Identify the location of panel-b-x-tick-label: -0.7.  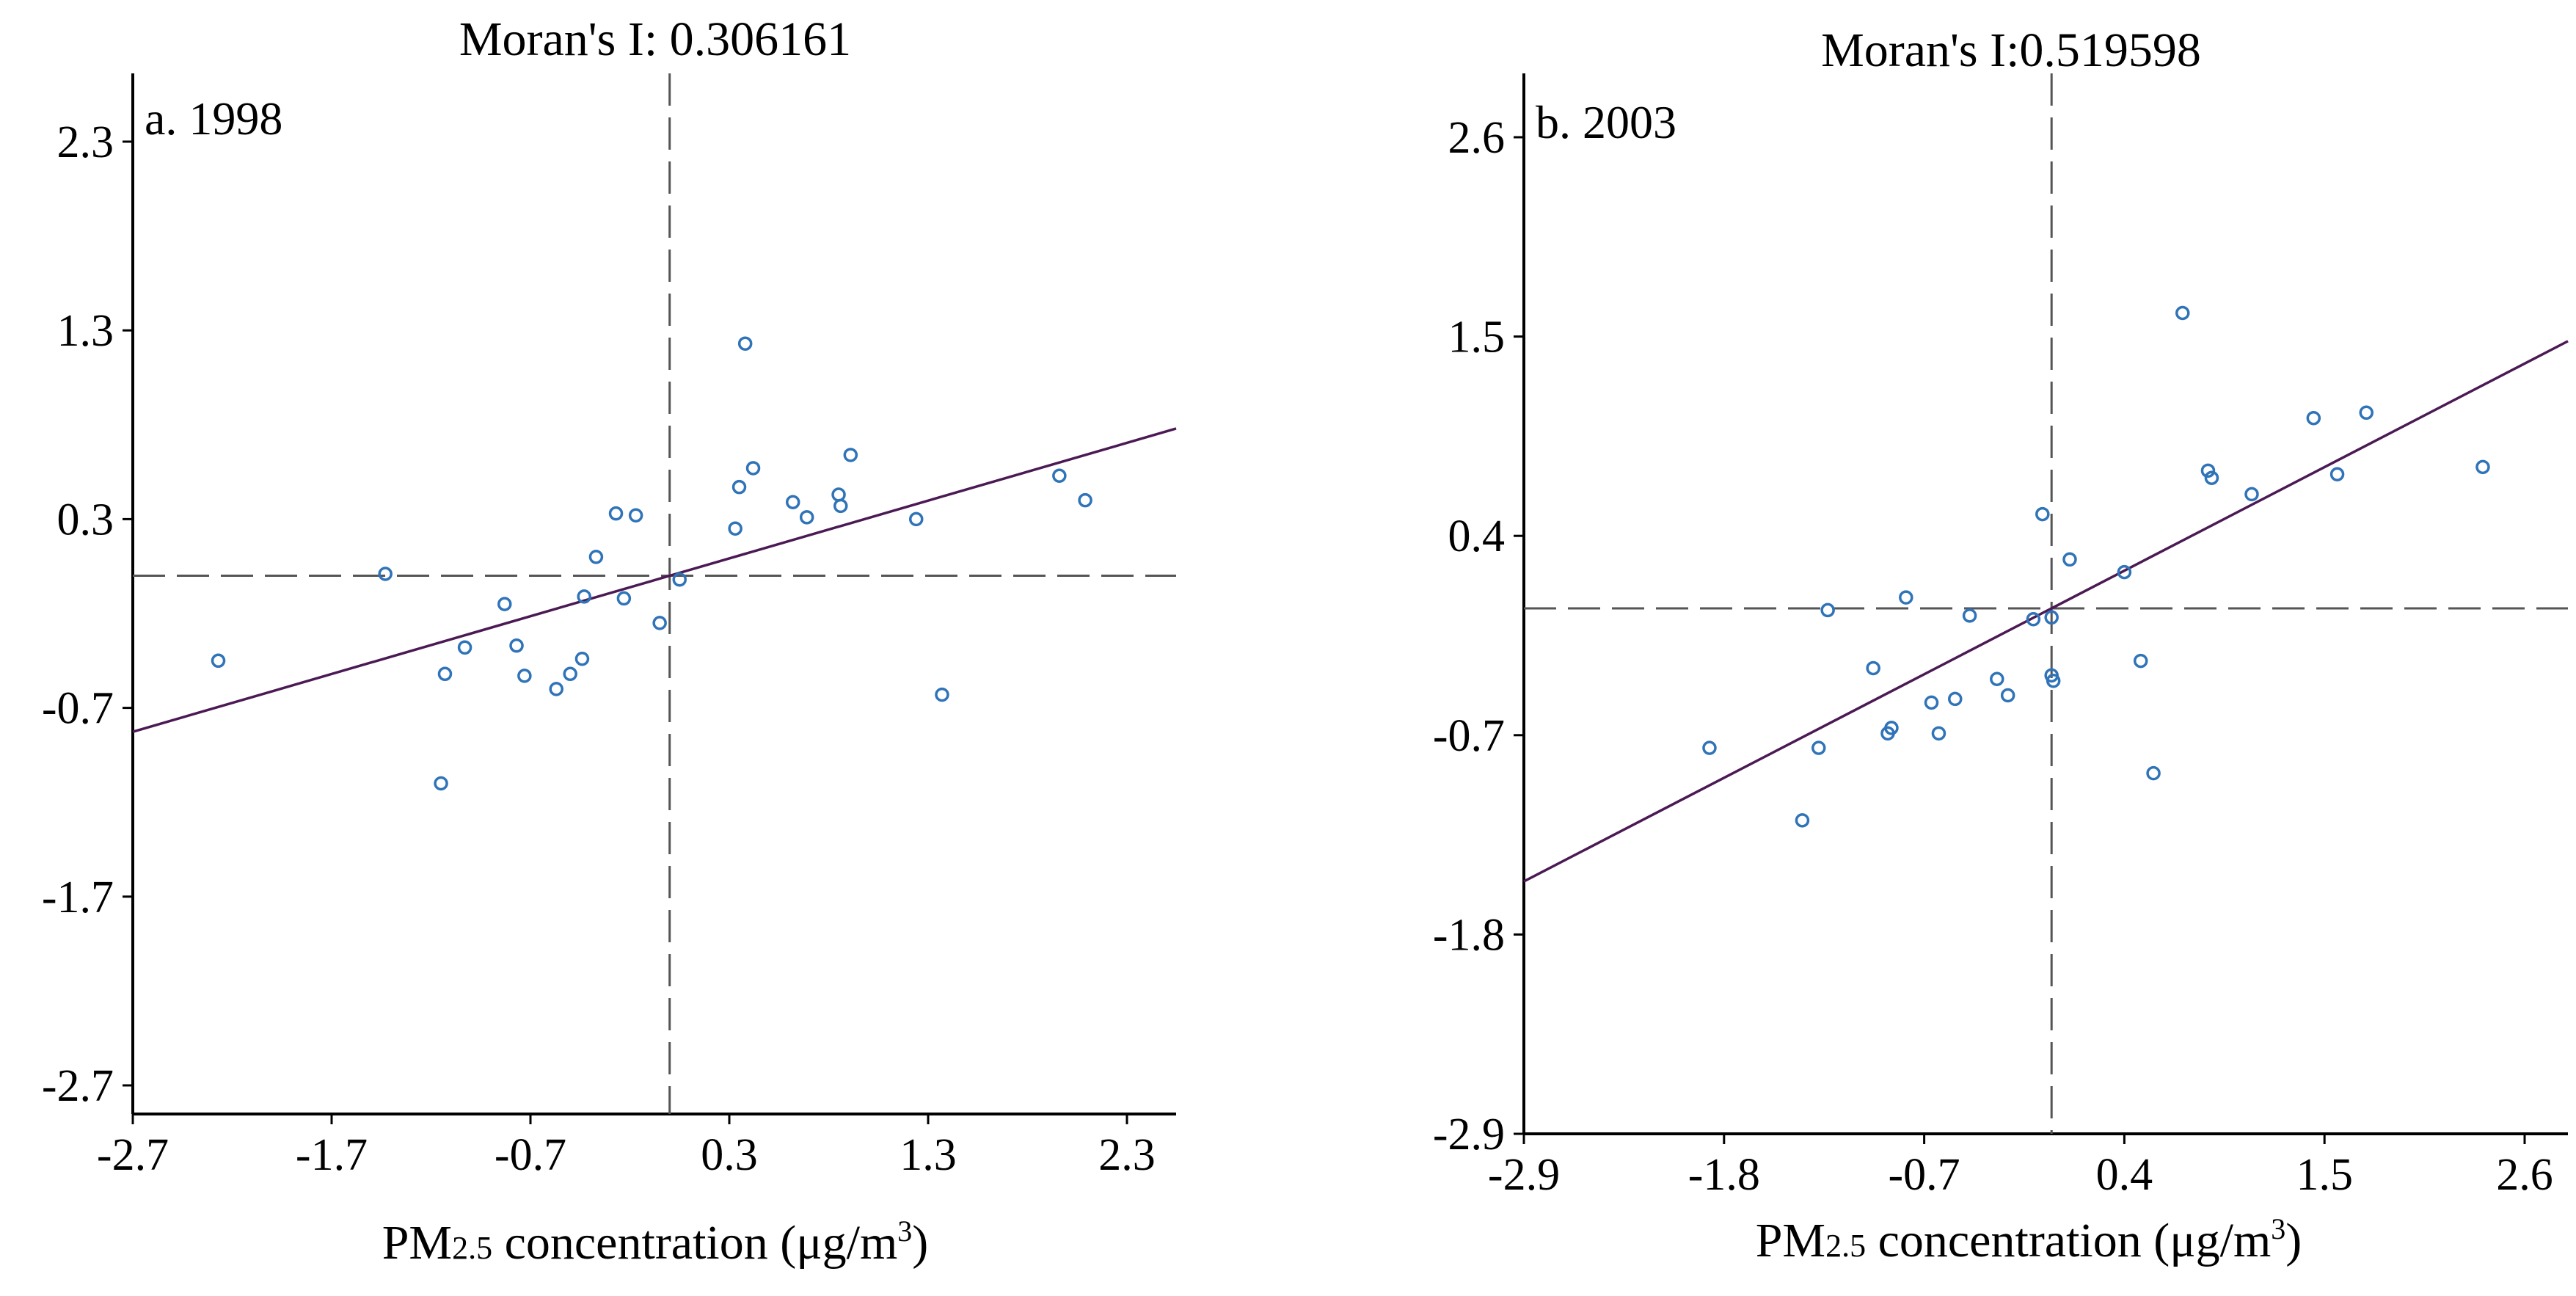
(1924, 1175).